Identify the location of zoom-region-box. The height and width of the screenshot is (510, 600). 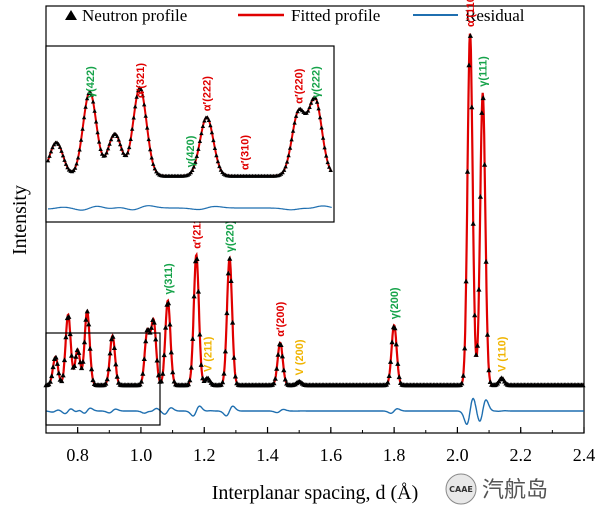
(103, 379).